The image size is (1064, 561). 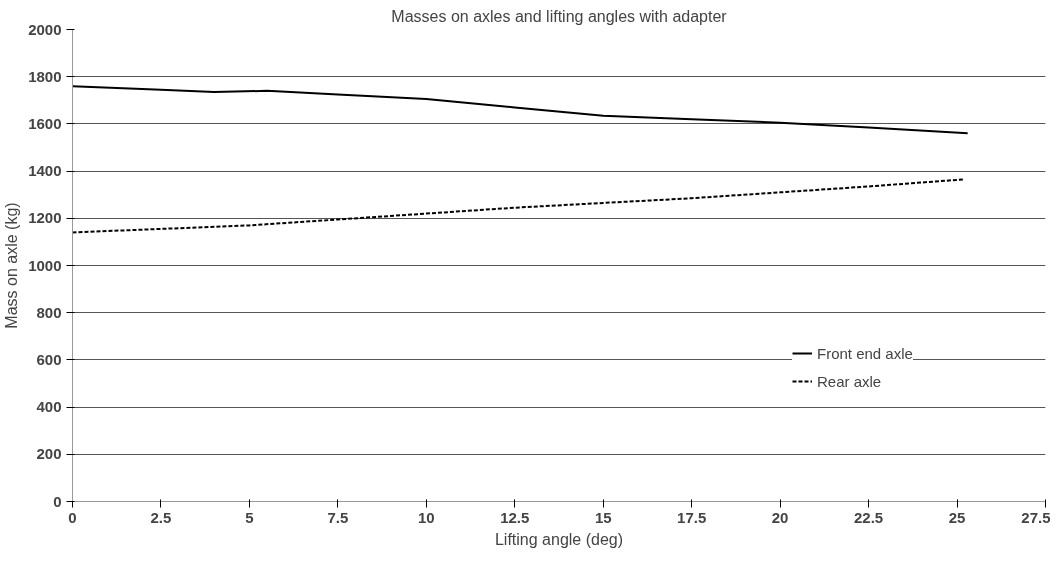 What do you see at coordinates (161, 517) in the screenshot?
I see `x-tick-label: 2.5` at bounding box center [161, 517].